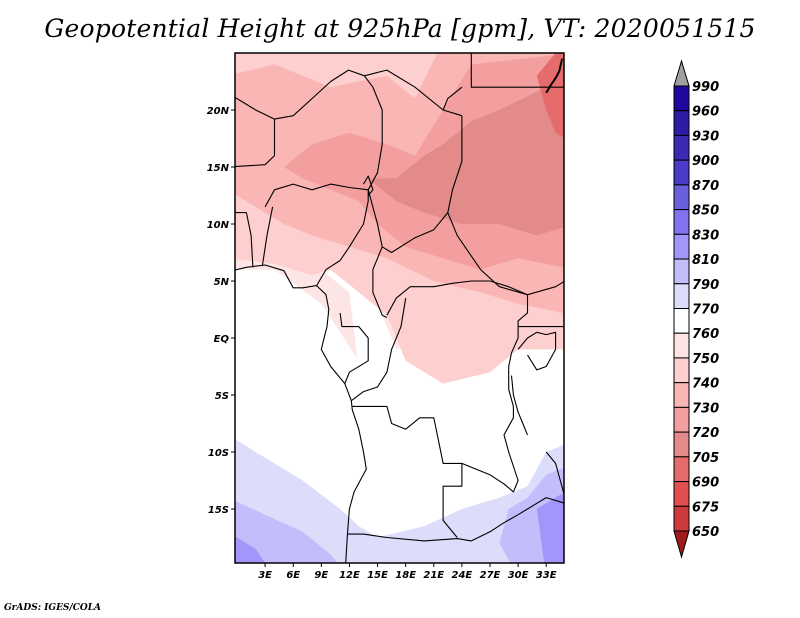  I want to click on x-tick-label: 27E, so click(490, 575).